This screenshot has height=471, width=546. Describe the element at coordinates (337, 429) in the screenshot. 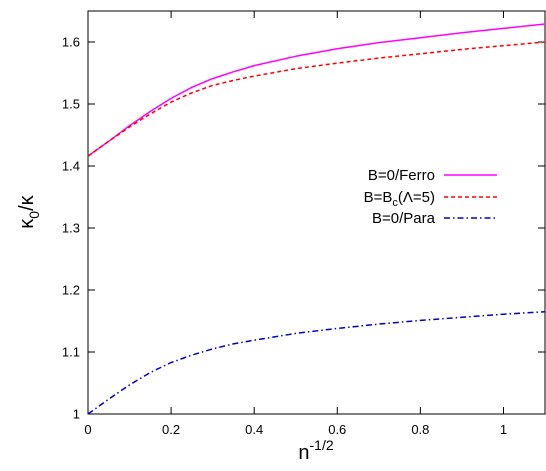

I see `x-tick-label: 0.6` at that location.